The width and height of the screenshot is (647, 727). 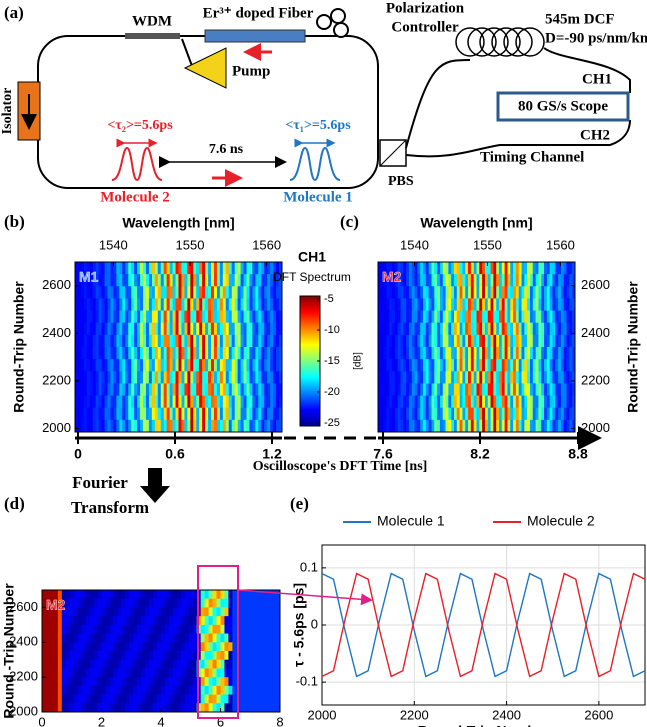 I want to click on annotation: M2, so click(x=56, y=605).